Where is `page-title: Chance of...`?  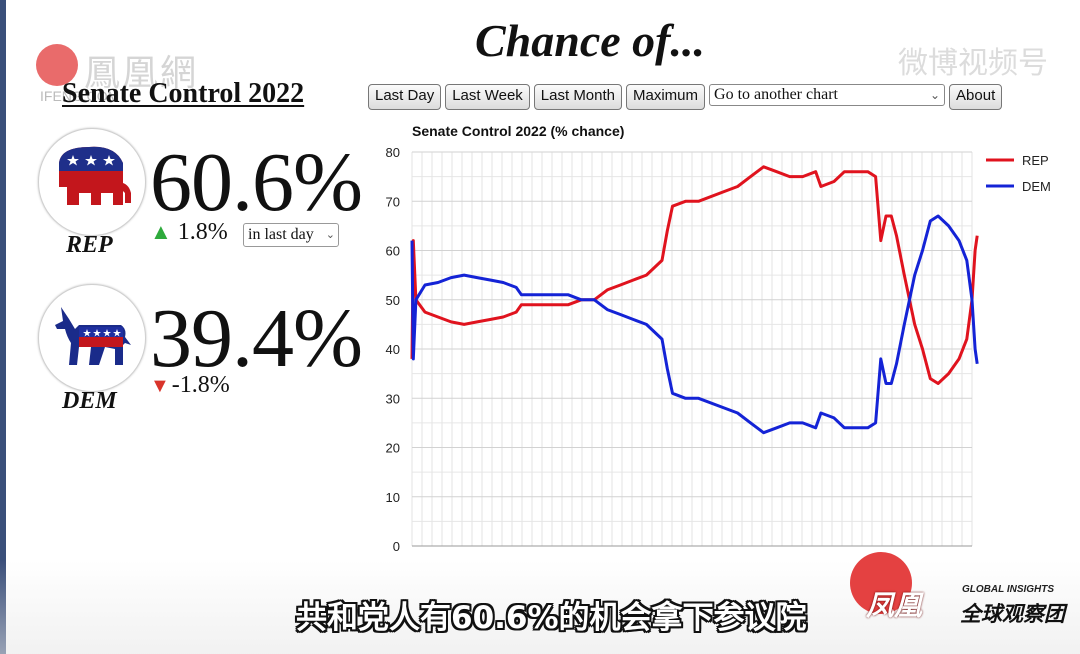 page-title: Chance of... is located at coordinates (590, 40).